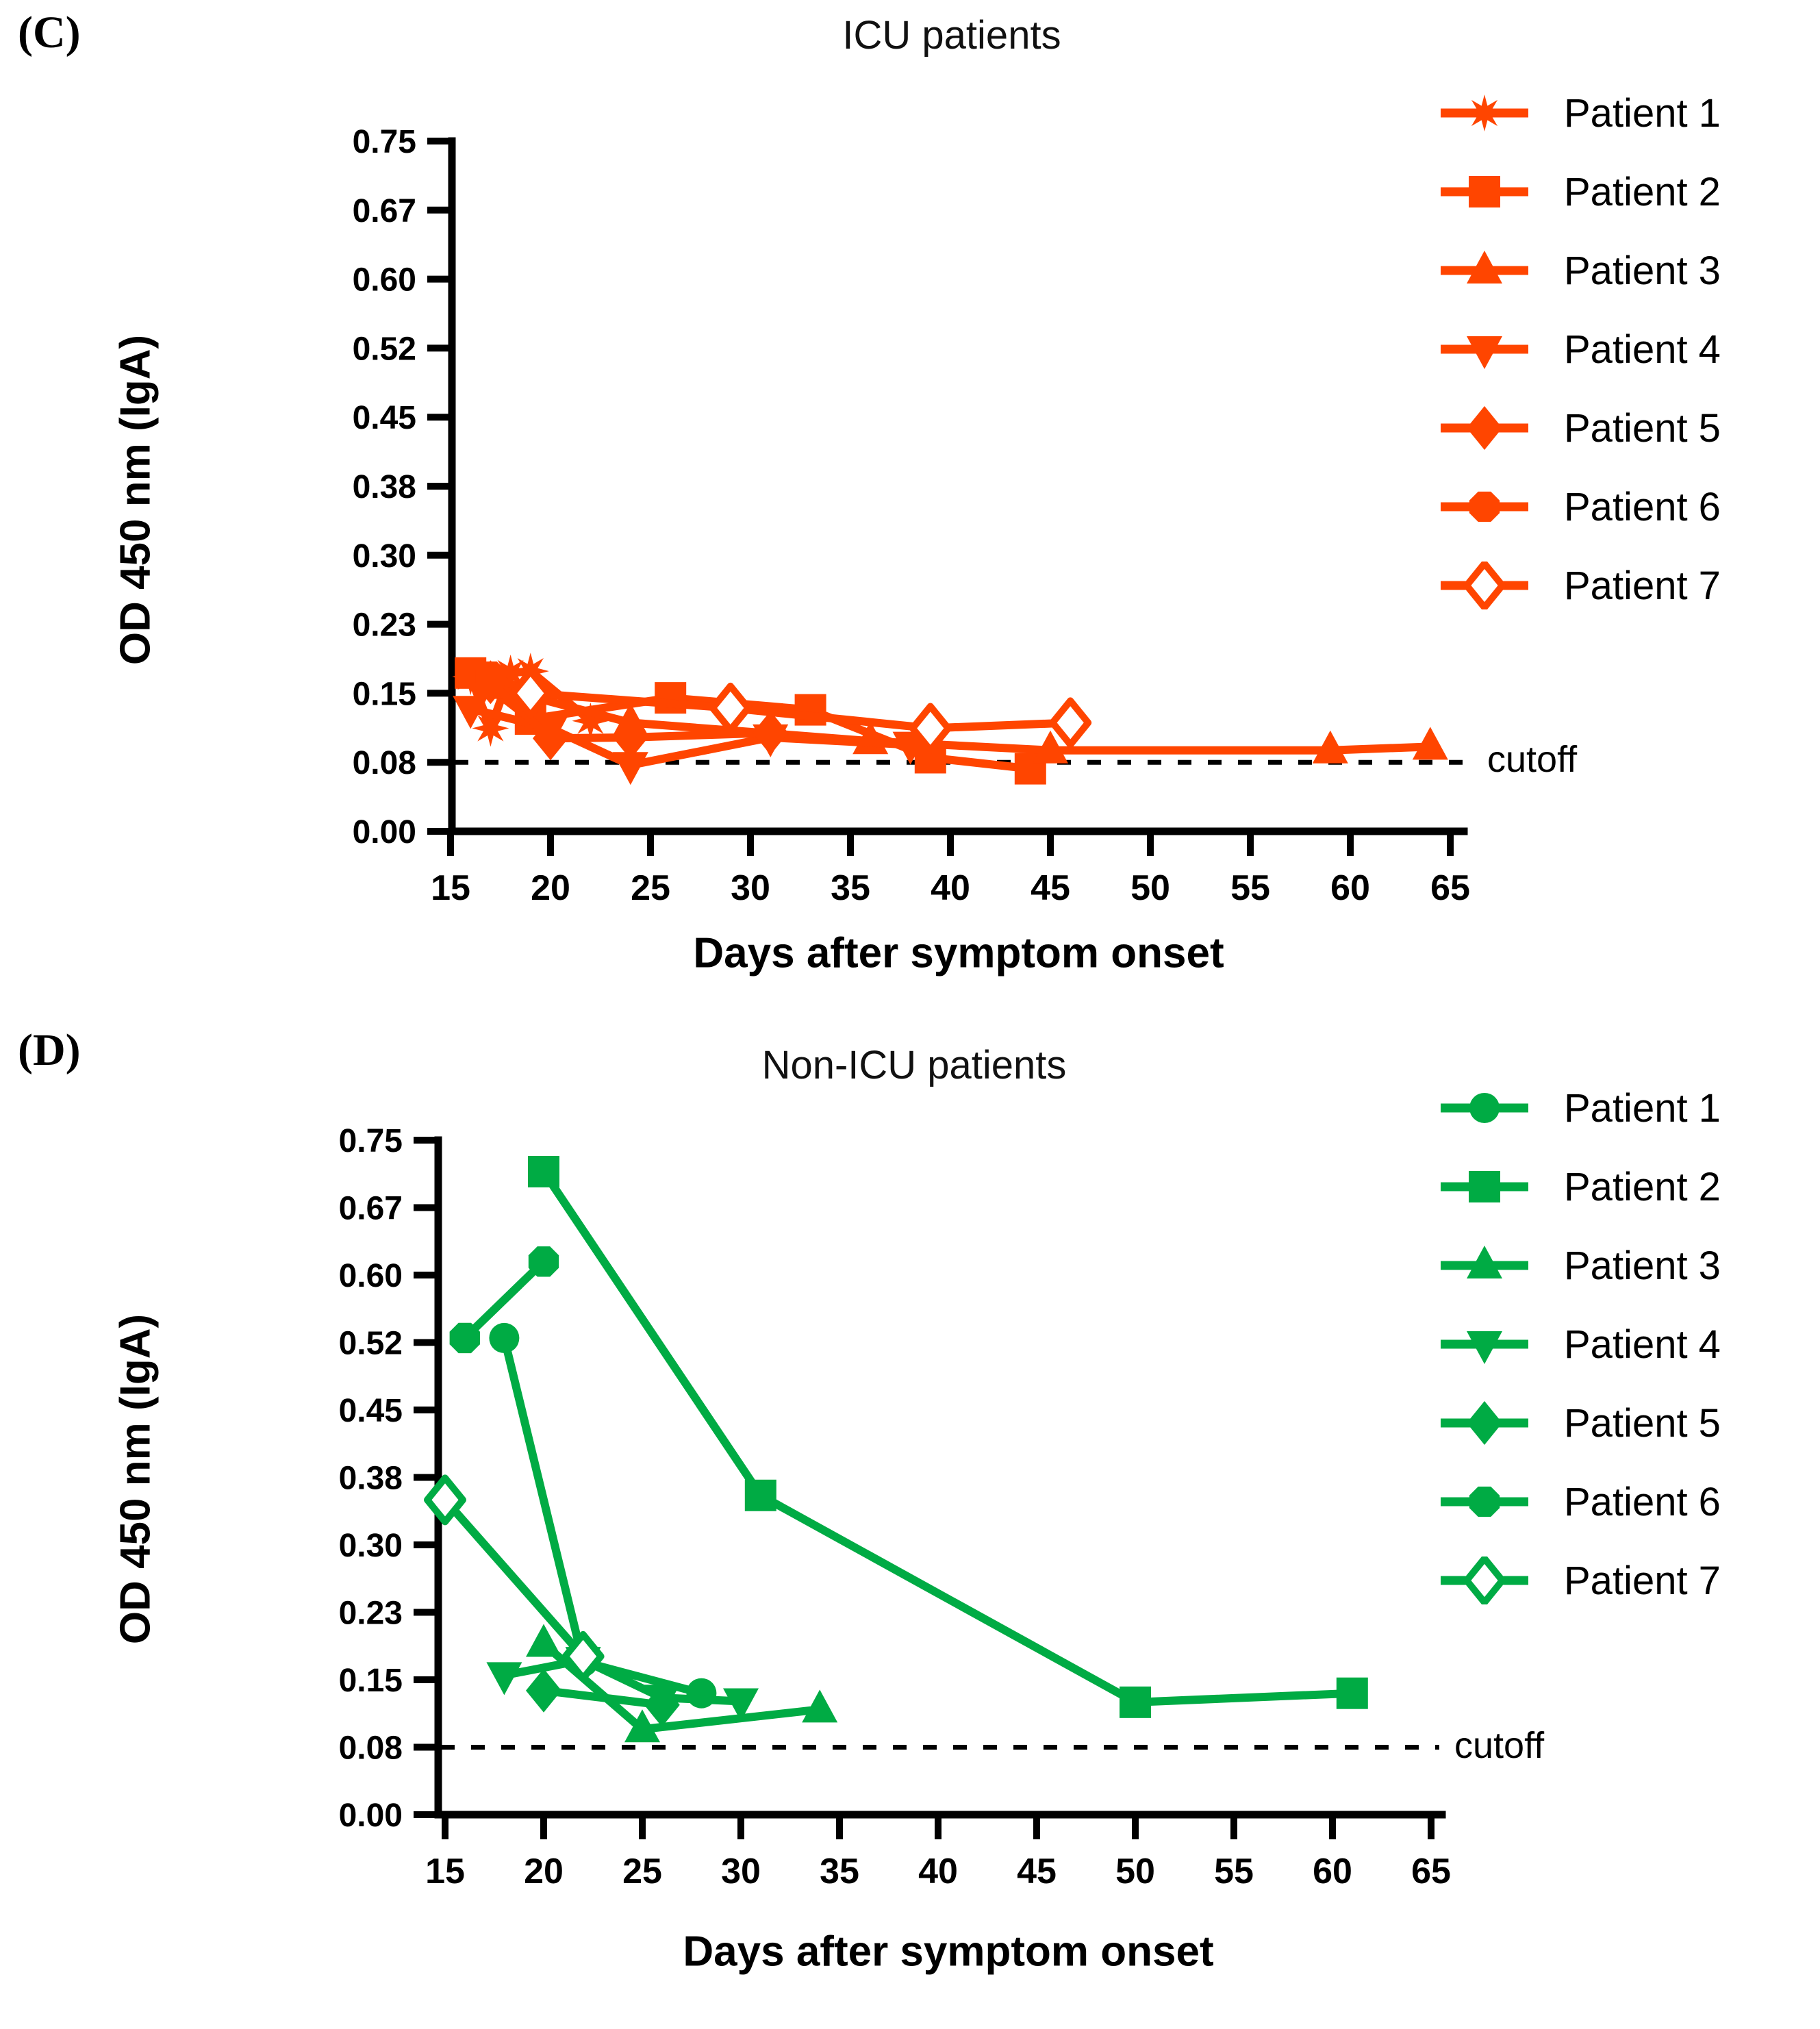 This screenshot has height=2029, width=1820. What do you see at coordinates (1499, 1745) in the screenshot?
I see `cutoff-label-non-icu: cutoff` at bounding box center [1499, 1745].